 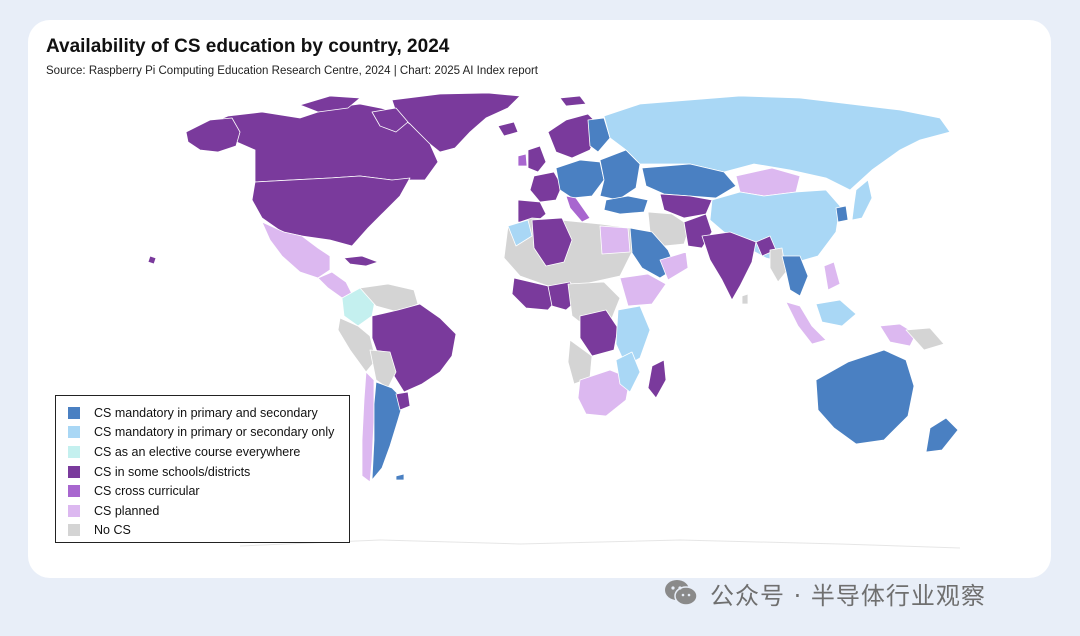 What do you see at coordinates (546, 187) in the screenshot?
I see `region-france` at bounding box center [546, 187].